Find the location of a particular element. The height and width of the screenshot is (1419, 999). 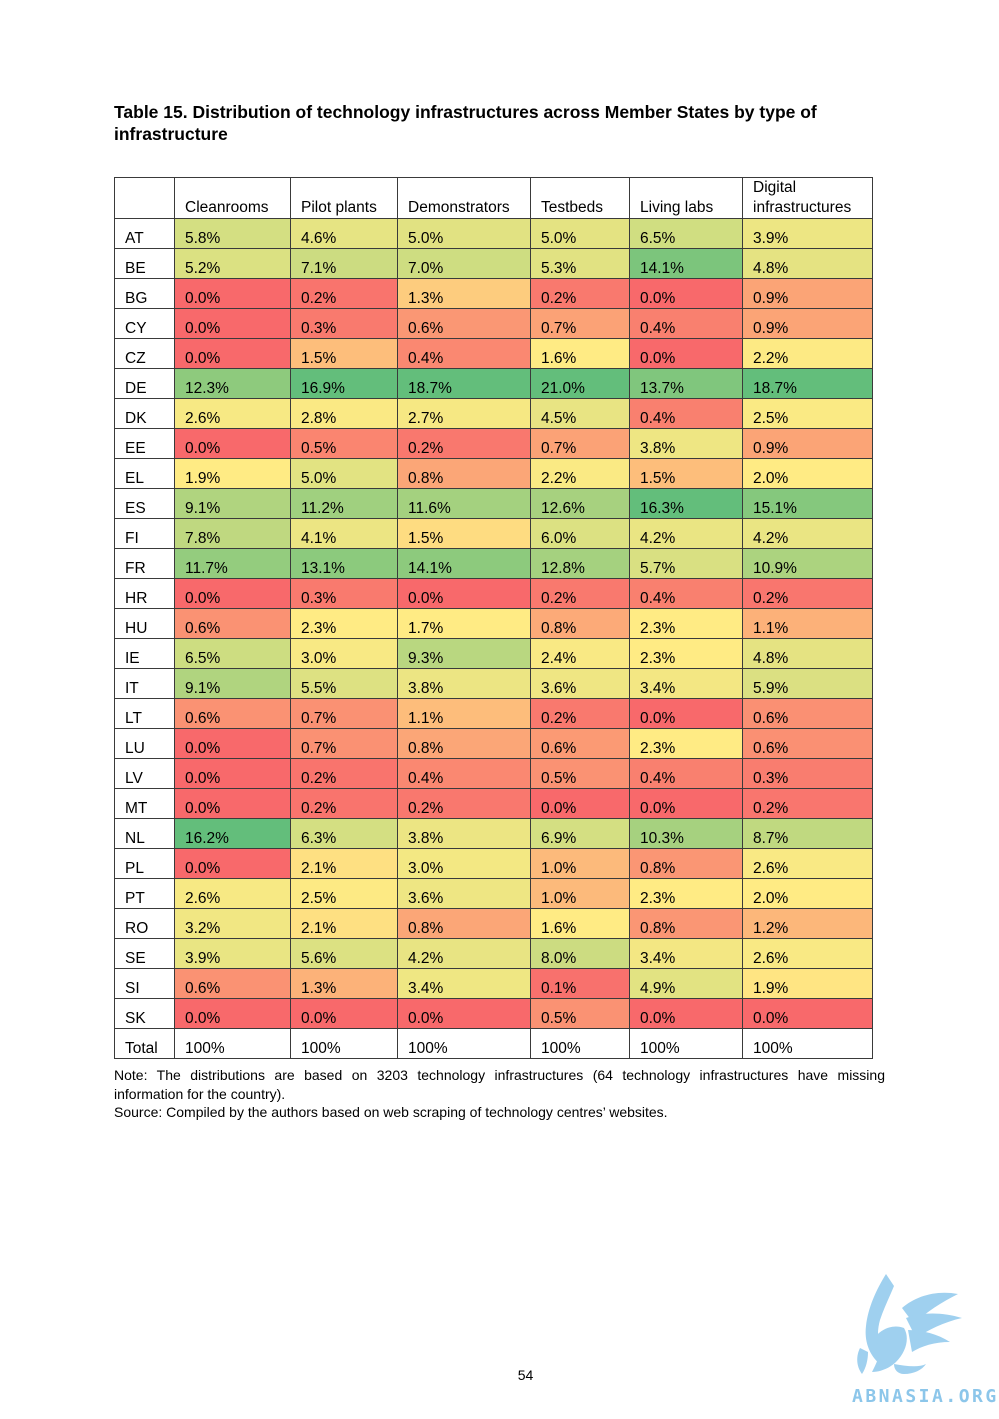

heat-cell: 1.2% is located at coordinates (807, 923).